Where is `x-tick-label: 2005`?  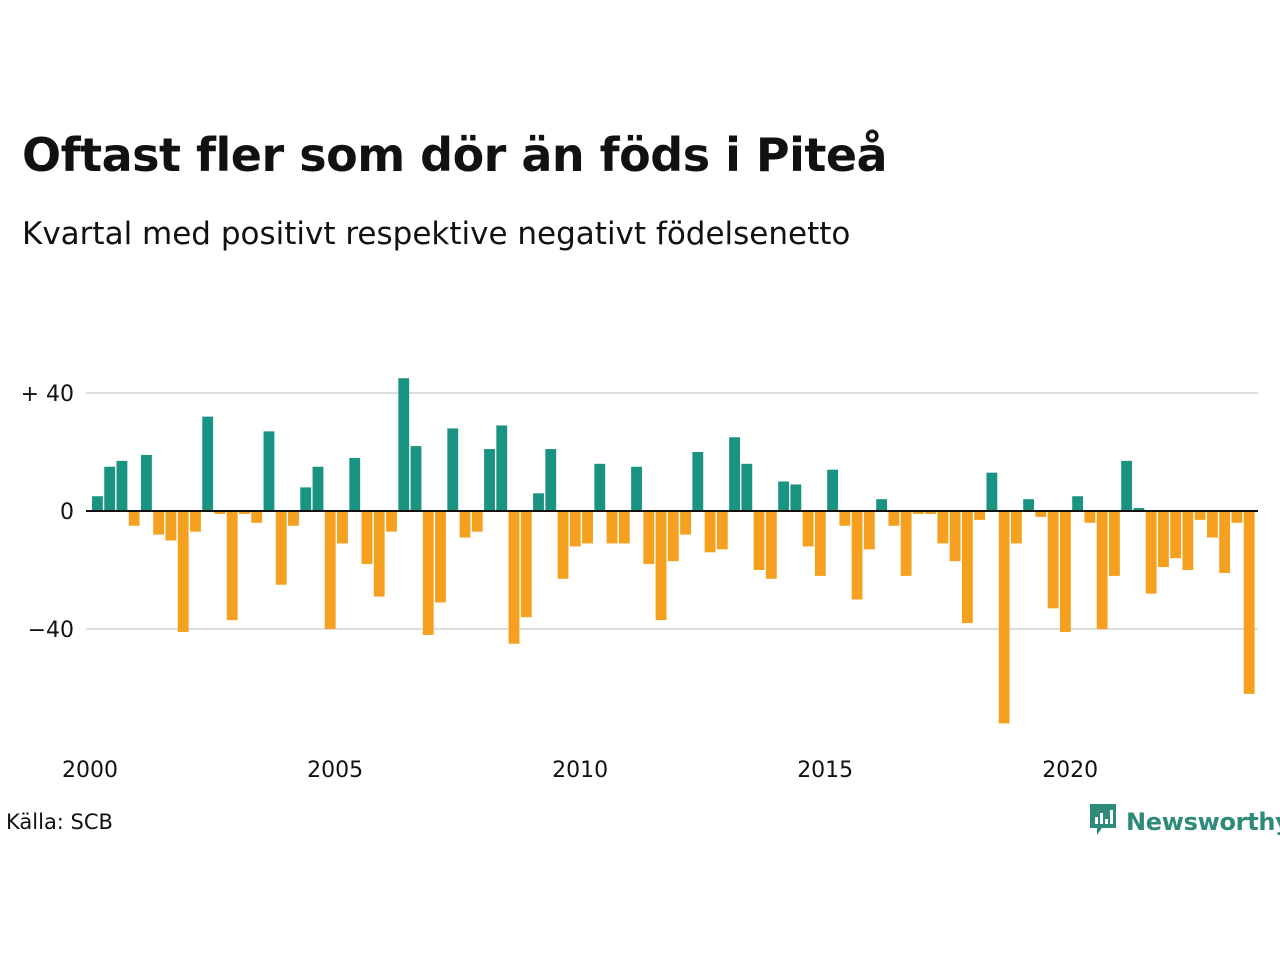 x-tick-label: 2005 is located at coordinates (335, 770).